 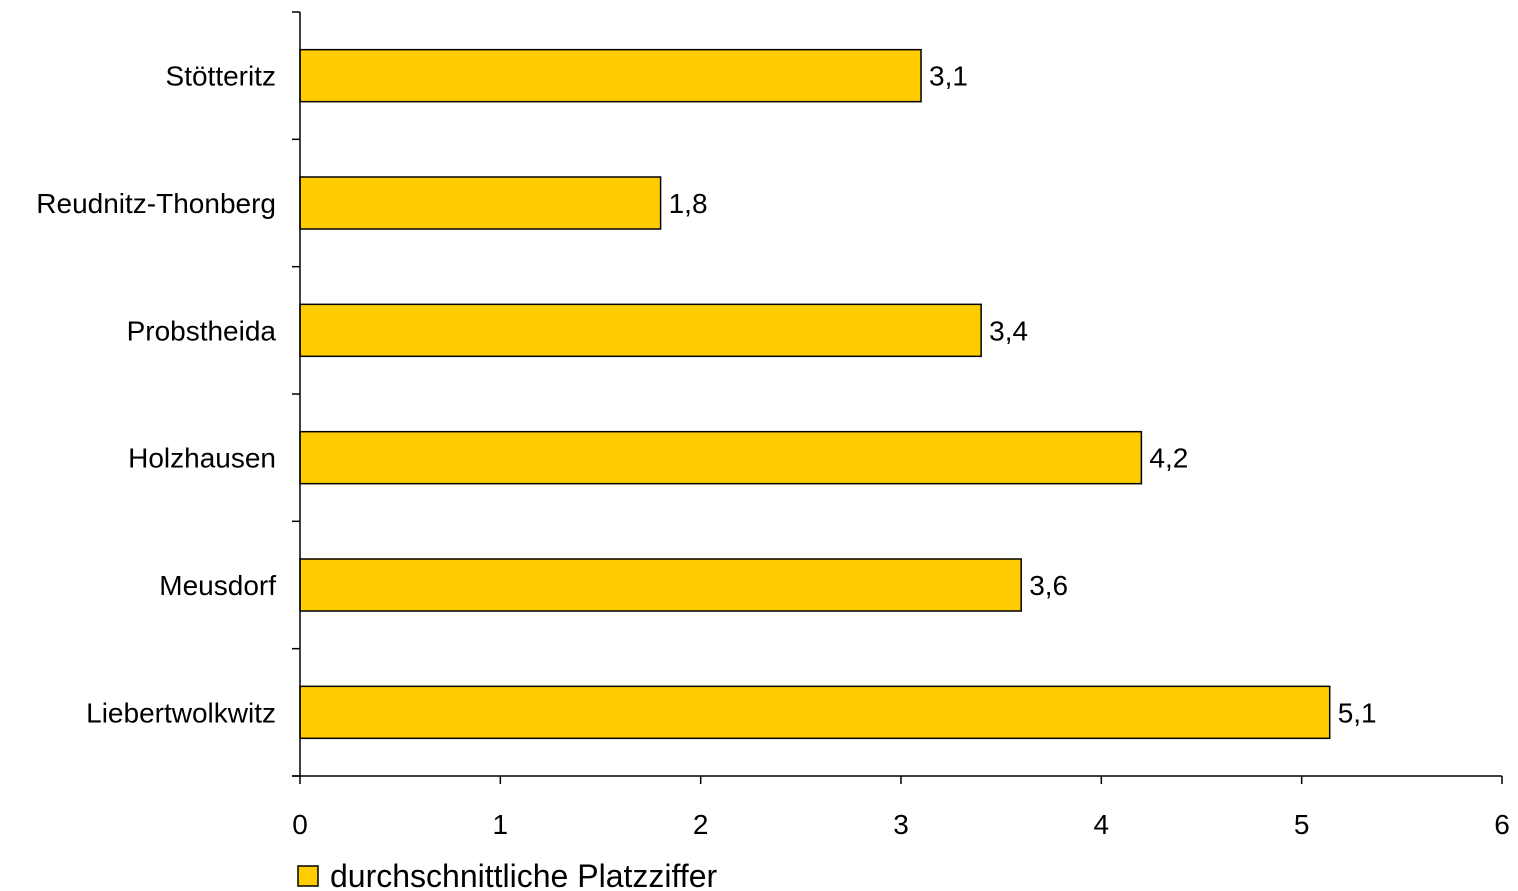 I want to click on category-label: Meusdorf, so click(x=217, y=585).